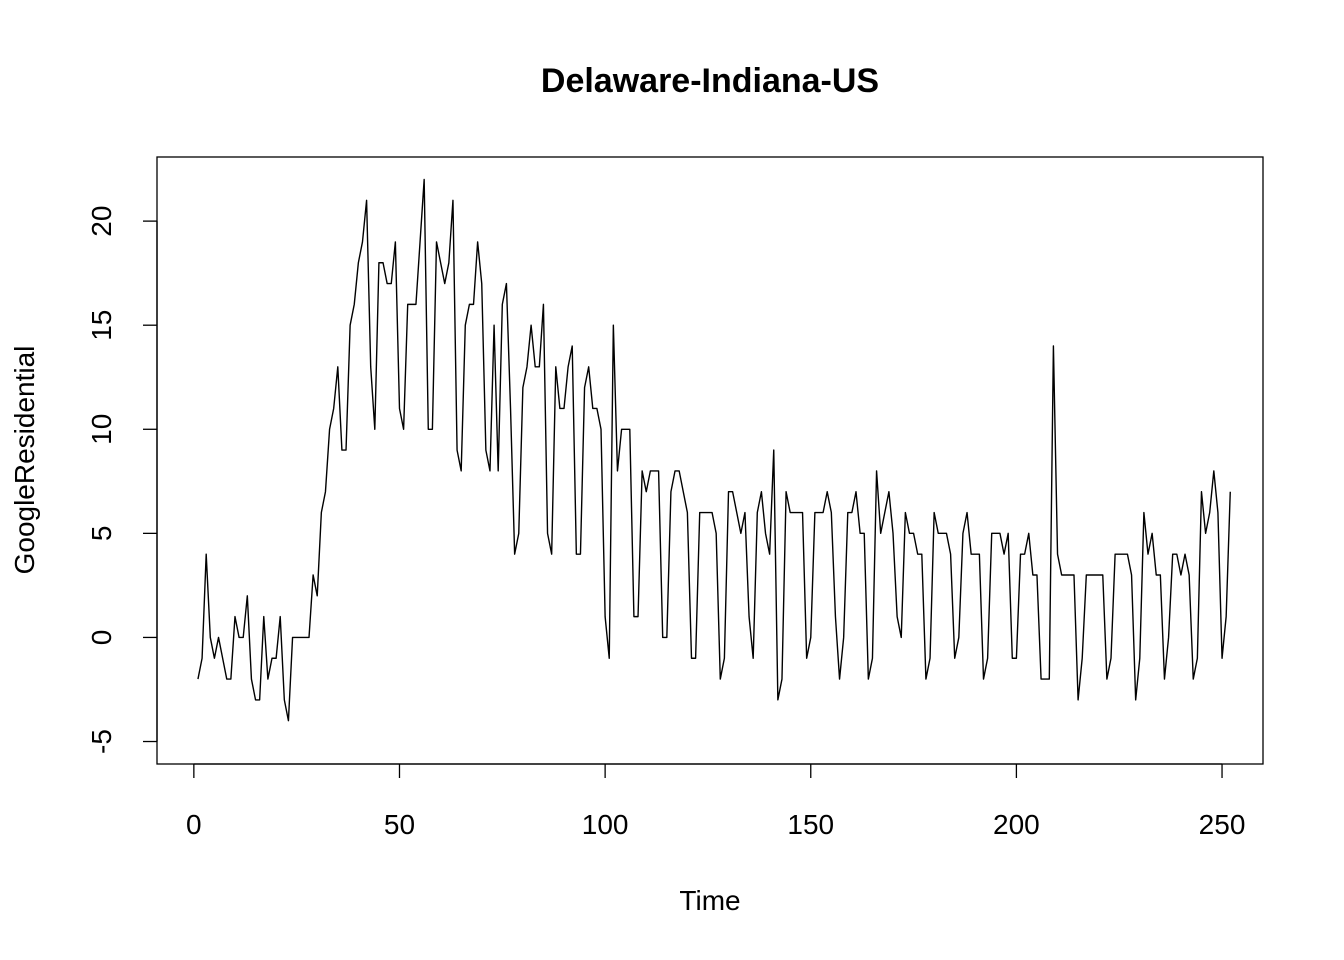 This screenshot has width=1344, height=960. Describe the element at coordinates (716, 801) in the screenshot. I see `x-axis: 0 50 100 150 200 250` at that location.